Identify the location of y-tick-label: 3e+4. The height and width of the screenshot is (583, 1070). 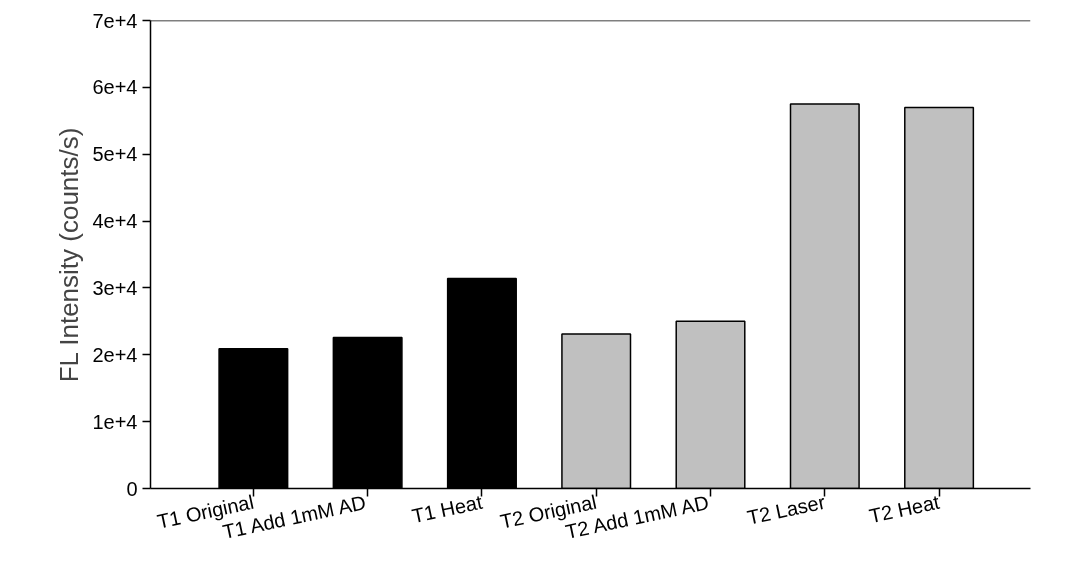
(115, 287).